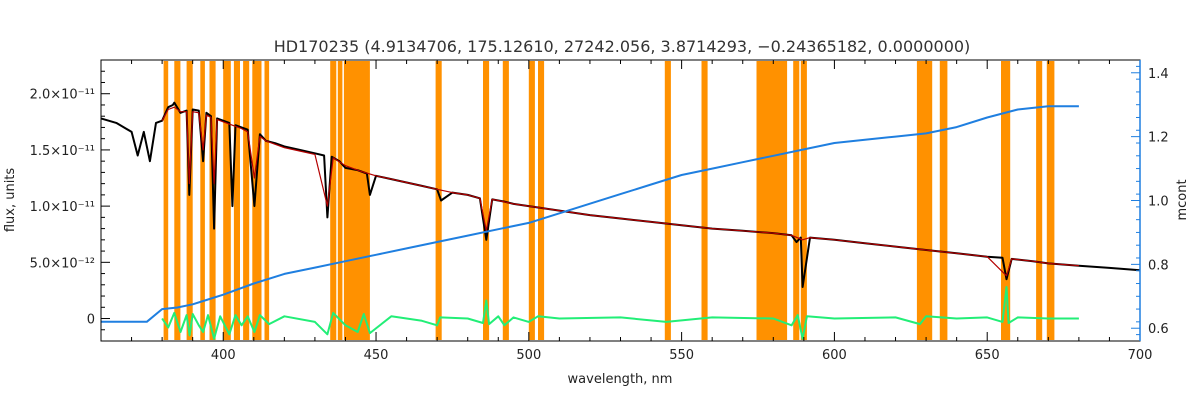 This screenshot has width=1200, height=400. What do you see at coordinates (1158, 329) in the screenshot?
I see `y2-tick-label-0: 0.6` at bounding box center [1158, 329].